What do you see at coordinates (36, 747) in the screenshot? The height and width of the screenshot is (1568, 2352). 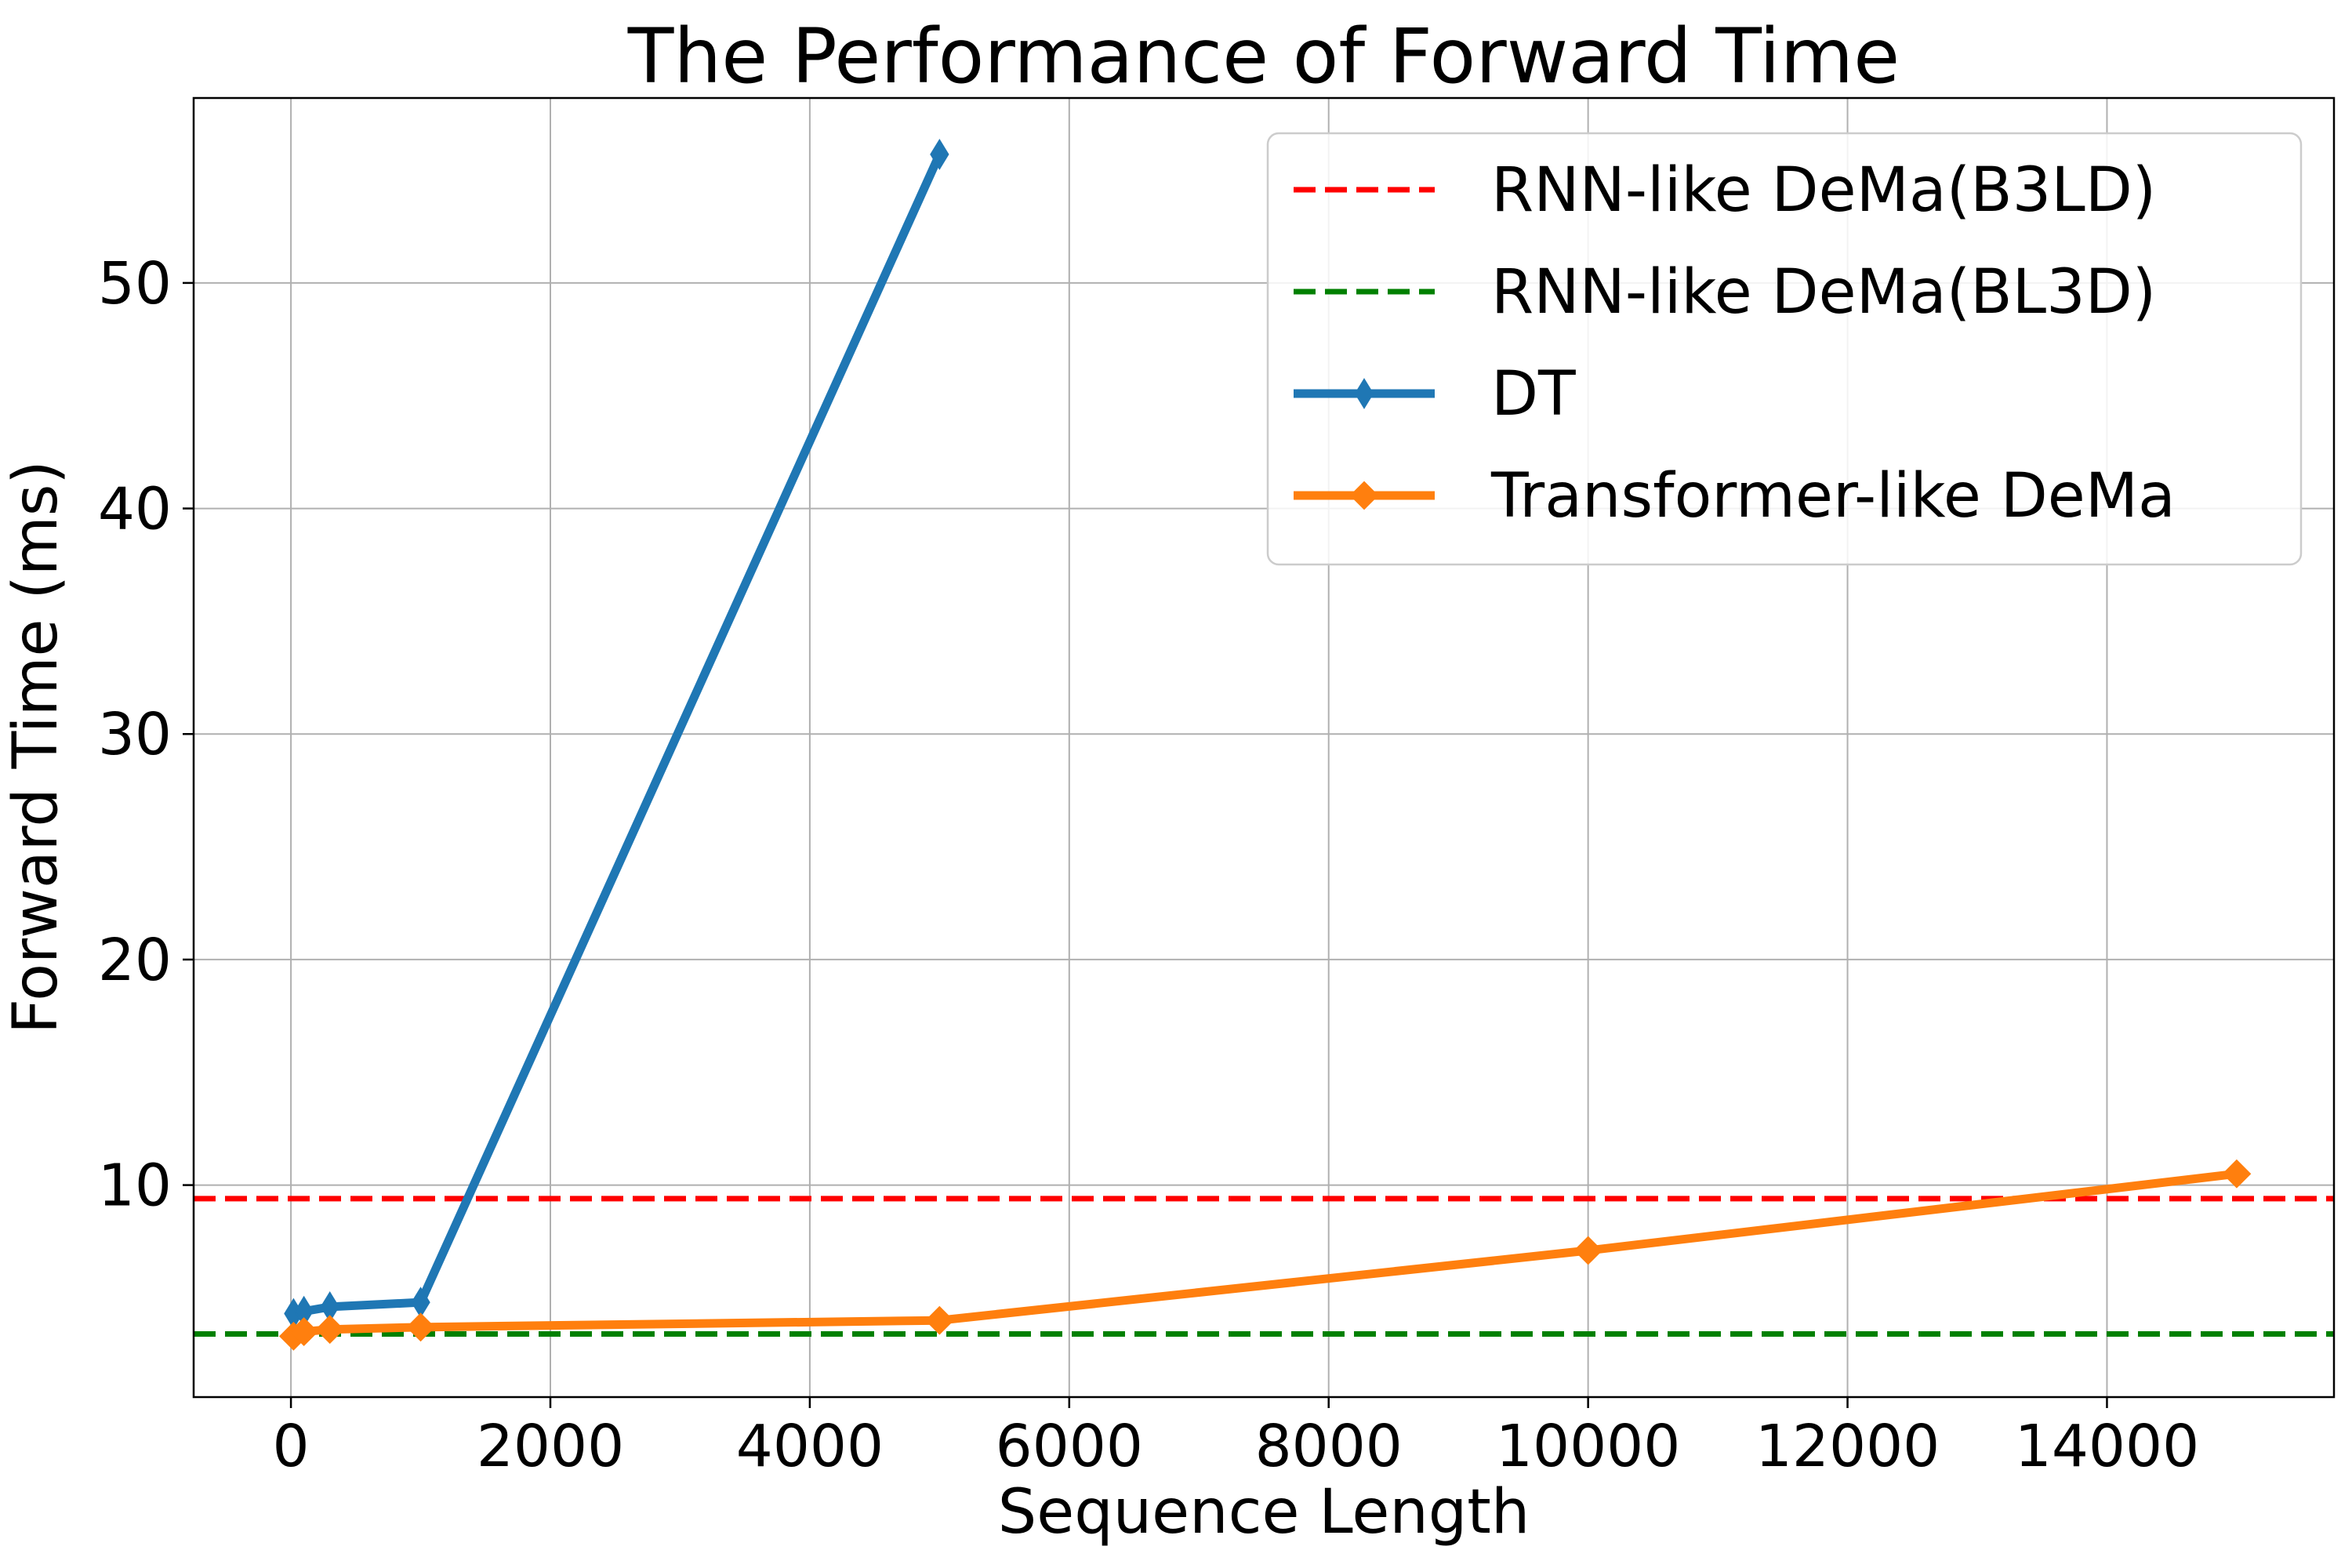 I see `y-axis-label: Forward Time (ms)` at bounding box center [36, 747].